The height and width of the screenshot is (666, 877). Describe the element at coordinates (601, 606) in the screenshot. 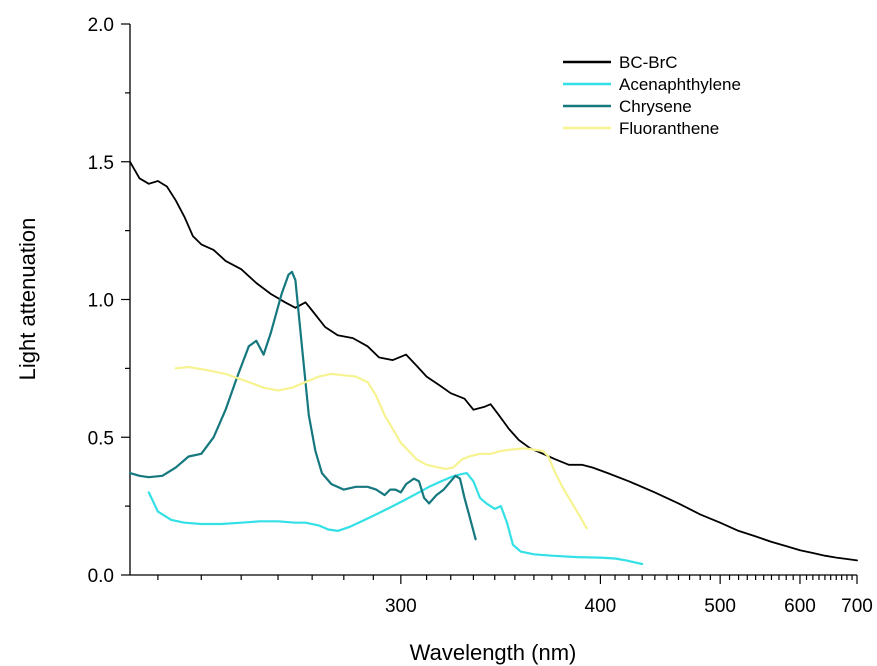

I see `x-tick-label: 400` at that location.